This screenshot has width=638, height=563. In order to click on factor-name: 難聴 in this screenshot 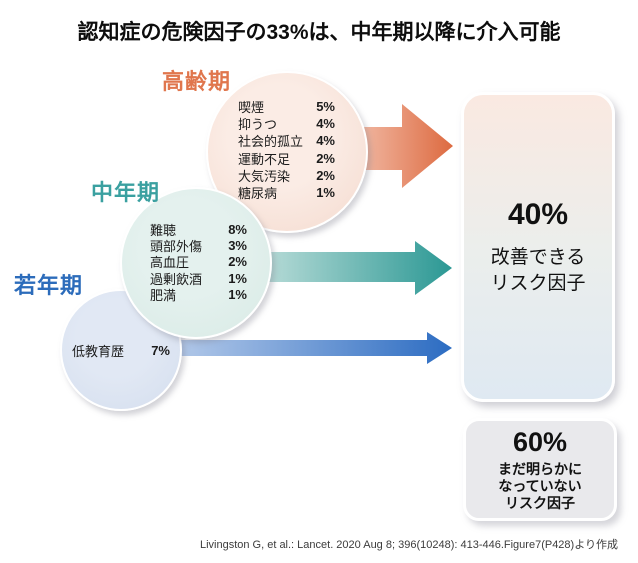, I will do `click(163, 230)`.